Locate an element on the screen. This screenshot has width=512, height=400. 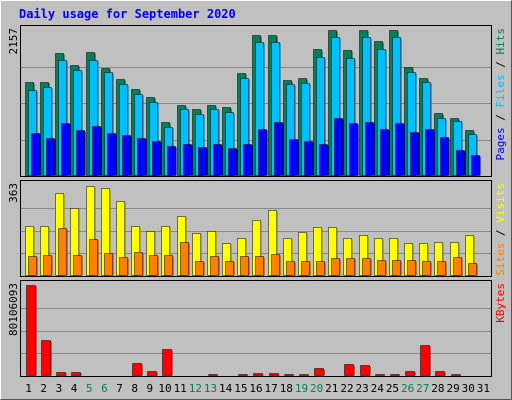
hits-files-pages-ymax-label: 2157 is located at coordinates (13, 41).